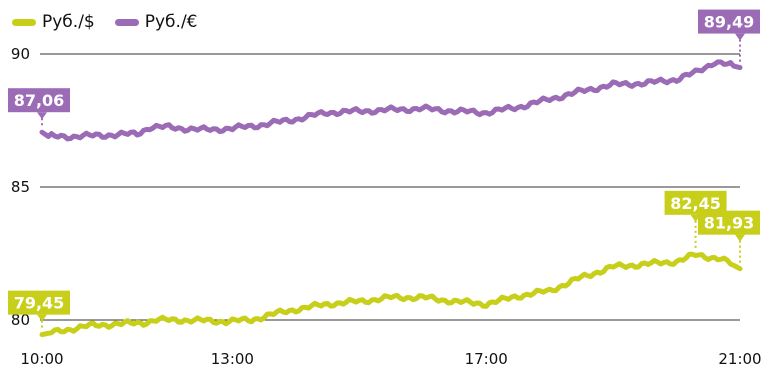 This screenshot has width=764, height=376. I want to click on legend: Руб./$ Руб./€, so click(105, 22).